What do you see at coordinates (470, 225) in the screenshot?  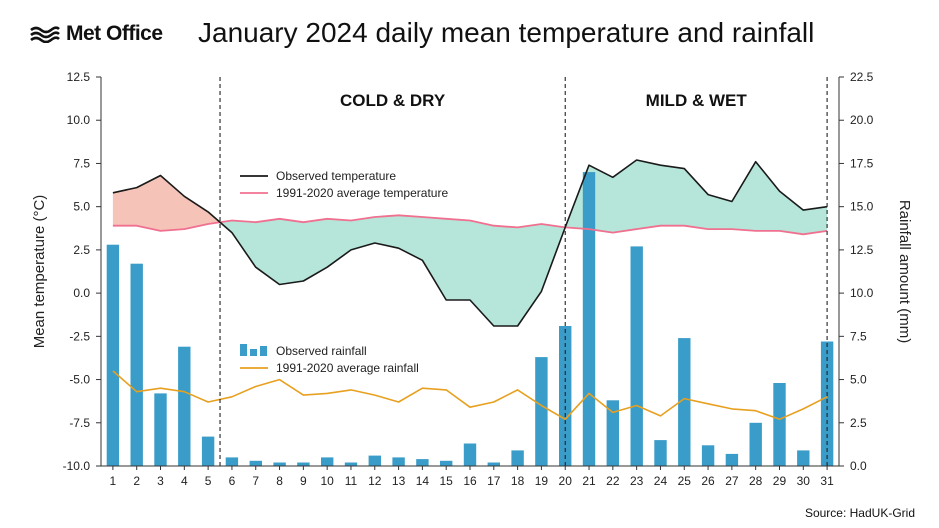 I see `average-temperature-line` at bounding box center [470, 225].